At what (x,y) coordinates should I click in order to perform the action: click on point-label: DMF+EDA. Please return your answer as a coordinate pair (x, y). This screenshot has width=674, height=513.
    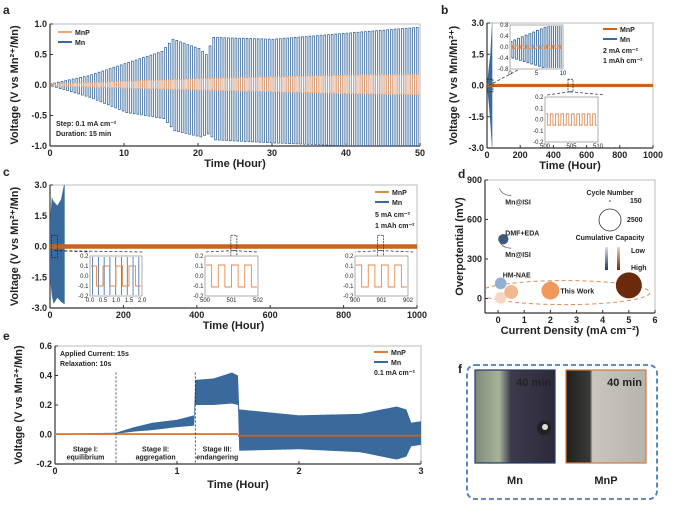
    Looking at the image, I should click on (522, 233).